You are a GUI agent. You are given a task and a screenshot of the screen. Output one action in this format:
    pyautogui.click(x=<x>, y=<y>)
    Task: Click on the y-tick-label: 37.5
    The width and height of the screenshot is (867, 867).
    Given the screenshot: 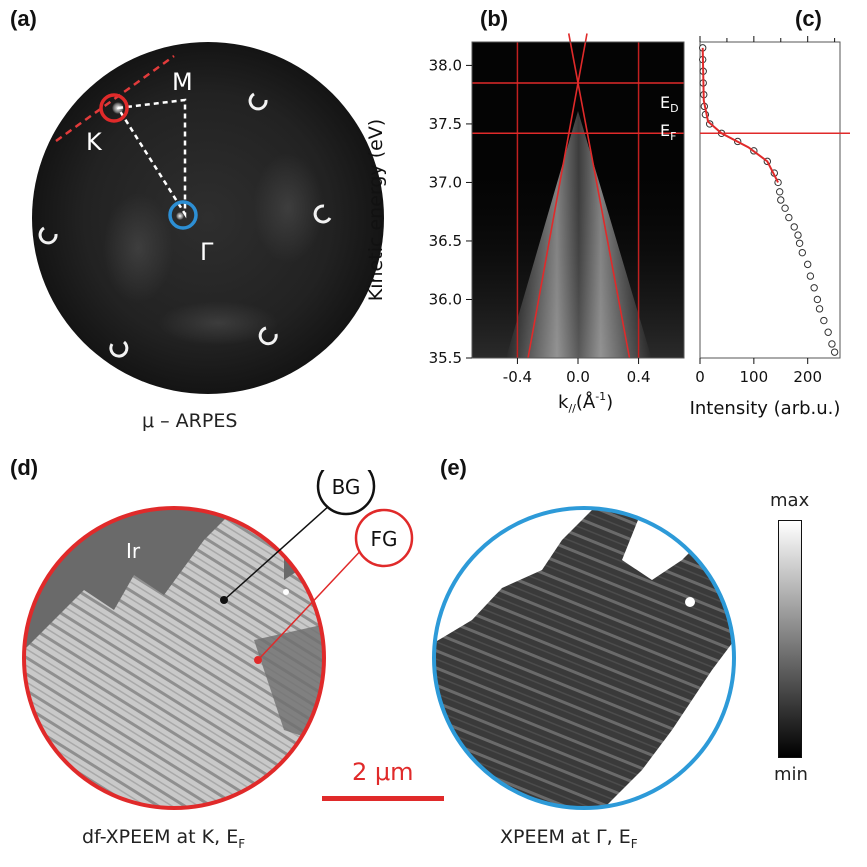 What is the action you would take?
    pyautogui.click(x=445, y=124)
    